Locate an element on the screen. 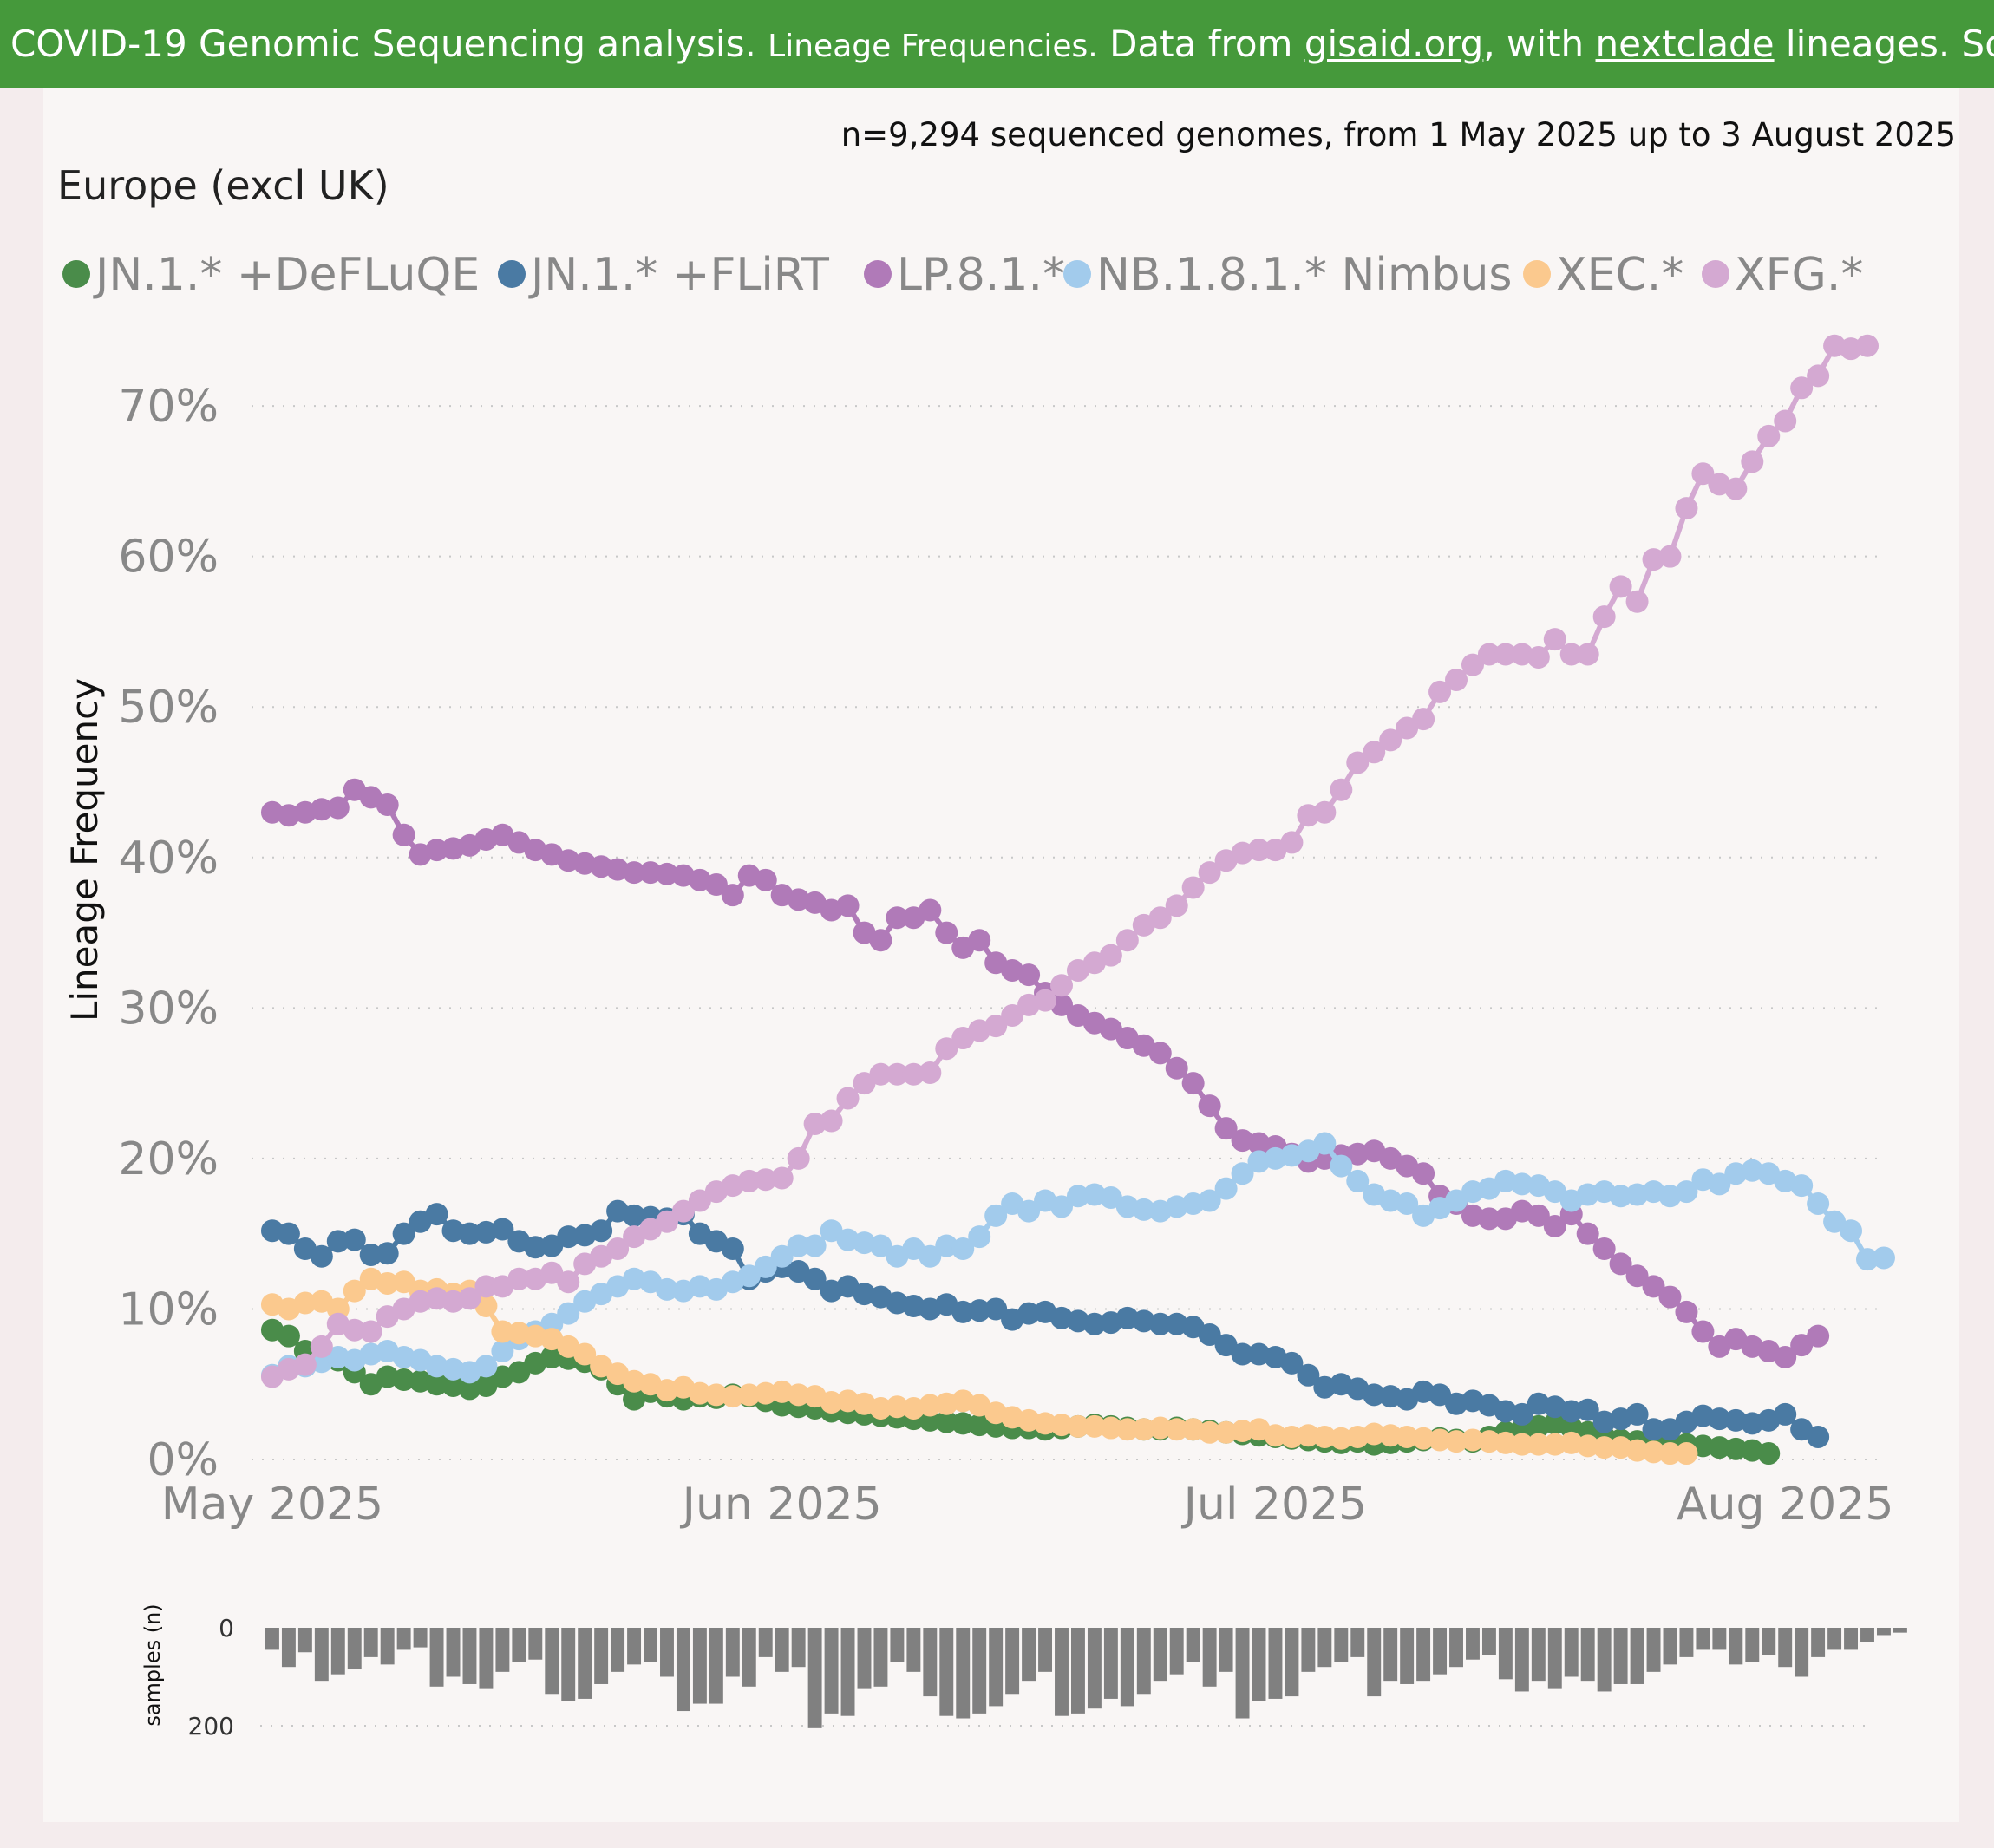 The width and height of the screenshot is (1994, 1848). legend-item-nb-1-8-1-nimbus: NB.1.8.1.* Nimbus is located at coordinates (1288, 275).